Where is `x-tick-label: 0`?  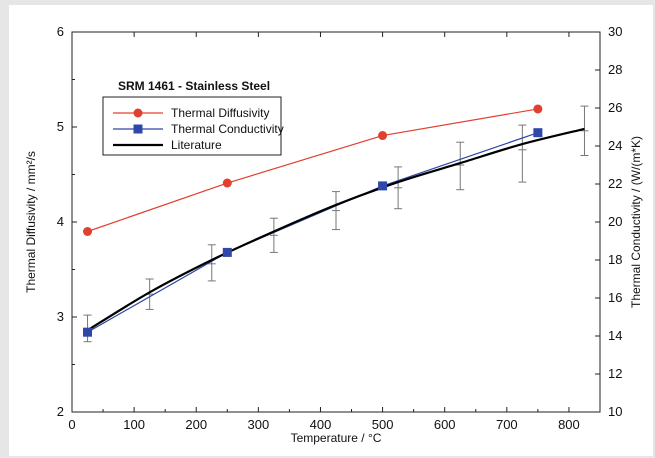
x-tick-label: 0 is located at coordinates (71, 424).